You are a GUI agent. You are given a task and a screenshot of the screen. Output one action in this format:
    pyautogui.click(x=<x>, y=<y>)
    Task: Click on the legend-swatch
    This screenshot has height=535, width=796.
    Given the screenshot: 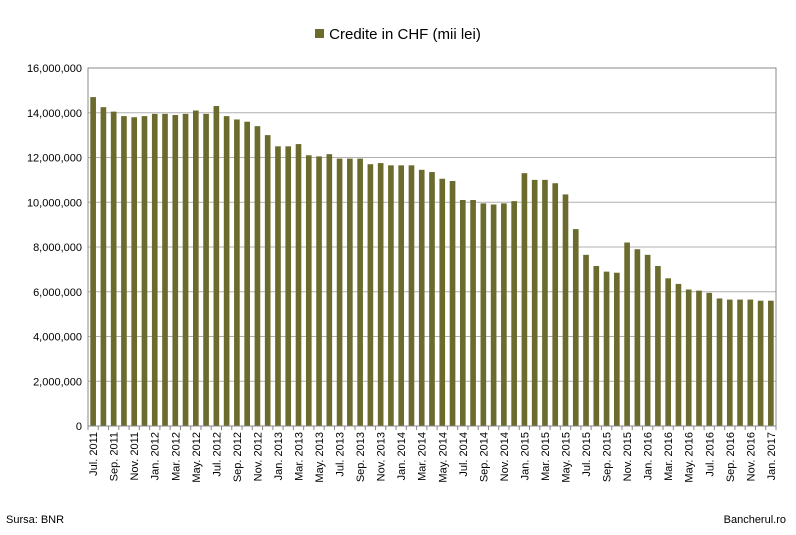 What is the action you would take?
    pyautogui.click(x=320, y=33)
    